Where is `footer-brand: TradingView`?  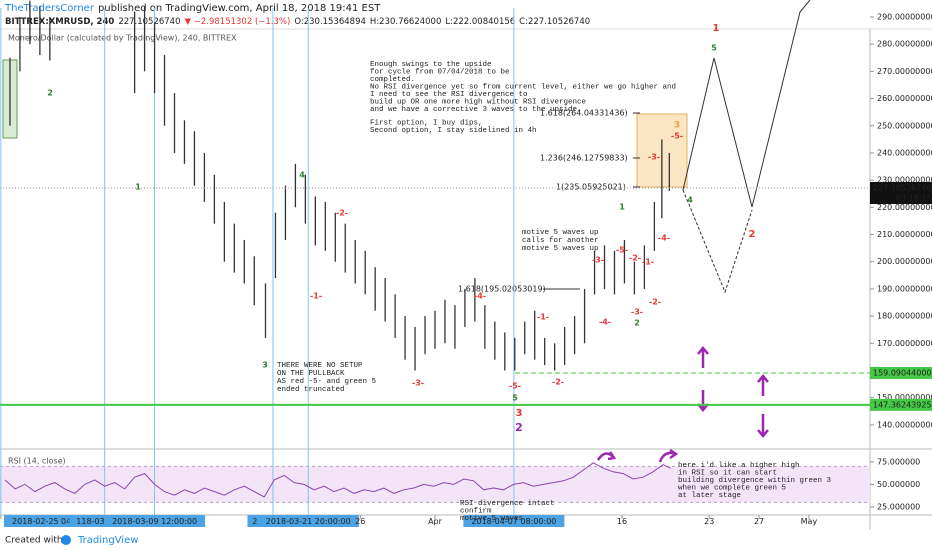 footer-brand: TradingView is located at coordinates (107, 540).